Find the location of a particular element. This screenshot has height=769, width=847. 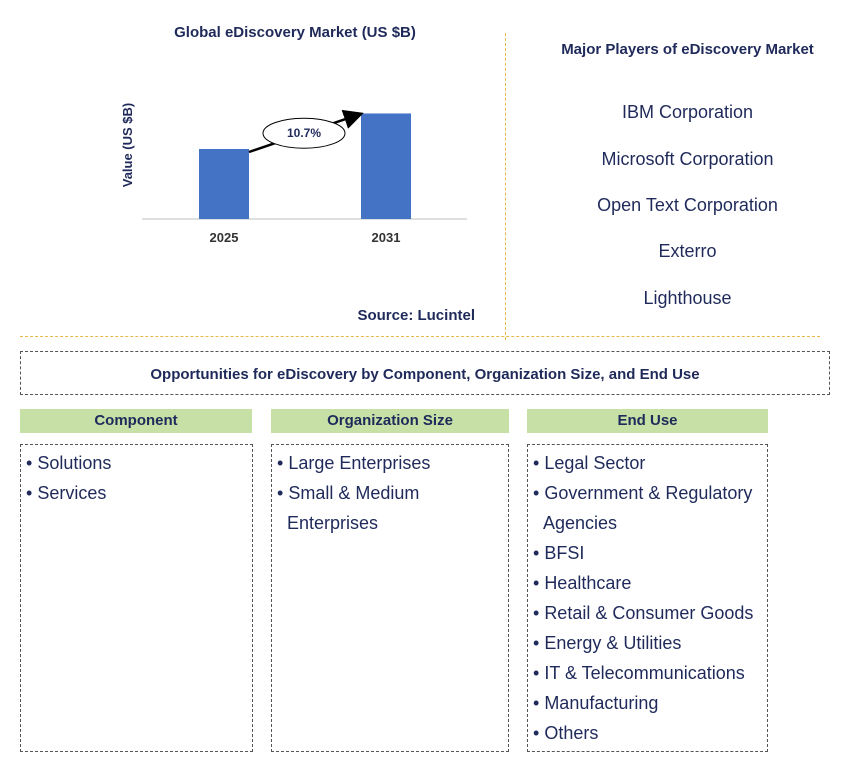

list-item: Services is located at coordinates (134, 493).